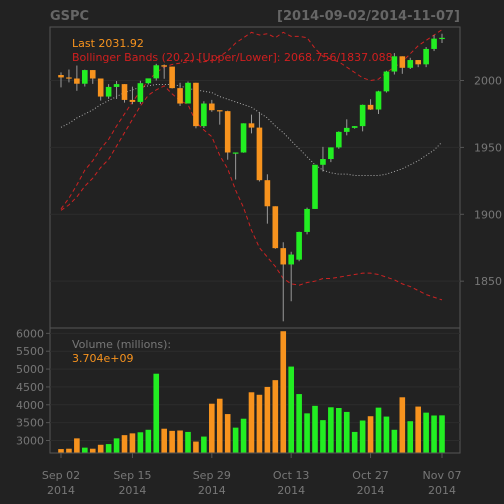 The width and height of the screenshot is (504, 504). Describe the element at coordinates (30, 441) in the screenshot. I see `volume-tick-label: 3000` at that location.